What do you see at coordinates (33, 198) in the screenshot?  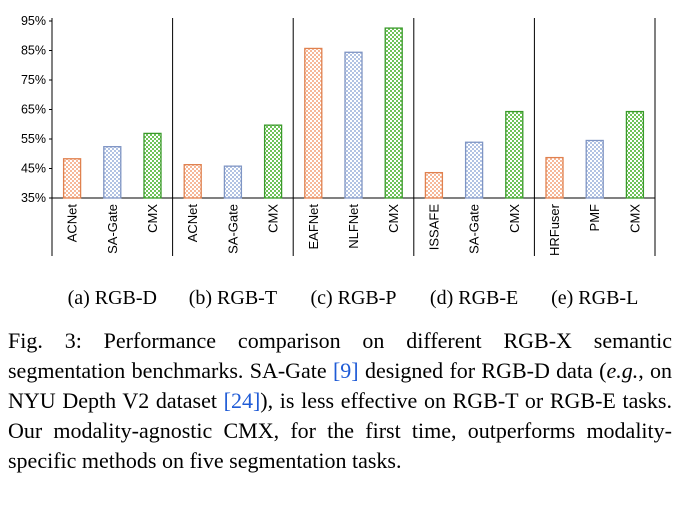 I see `y-tick-label: 35%` at bounding box center [33, 198].